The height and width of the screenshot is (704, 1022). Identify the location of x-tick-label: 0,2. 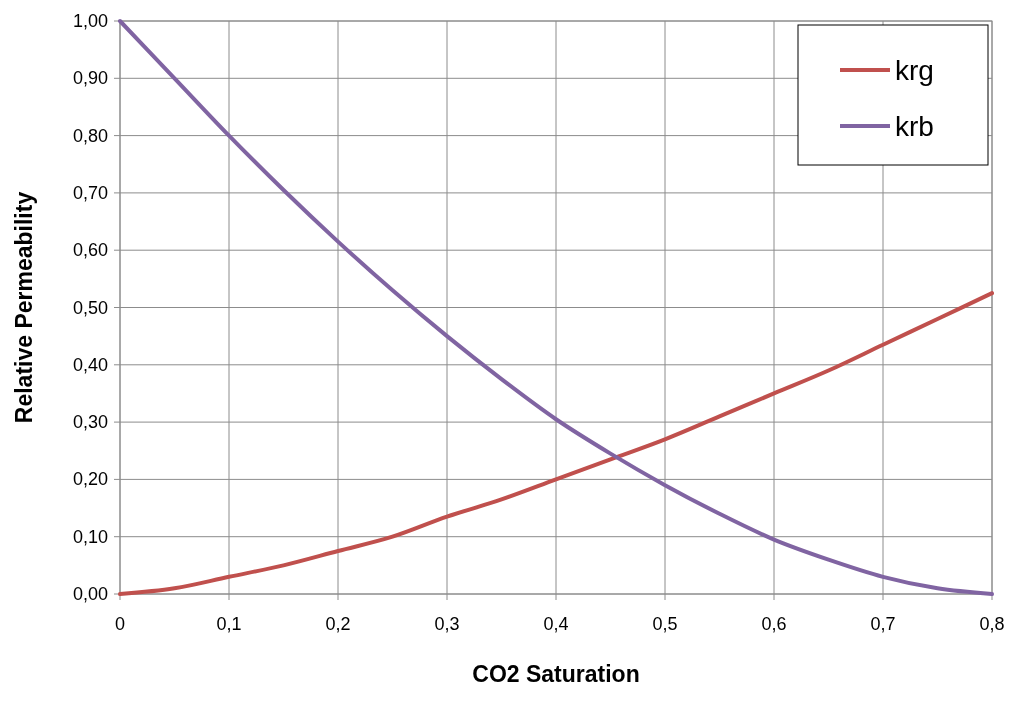
(338, 624).